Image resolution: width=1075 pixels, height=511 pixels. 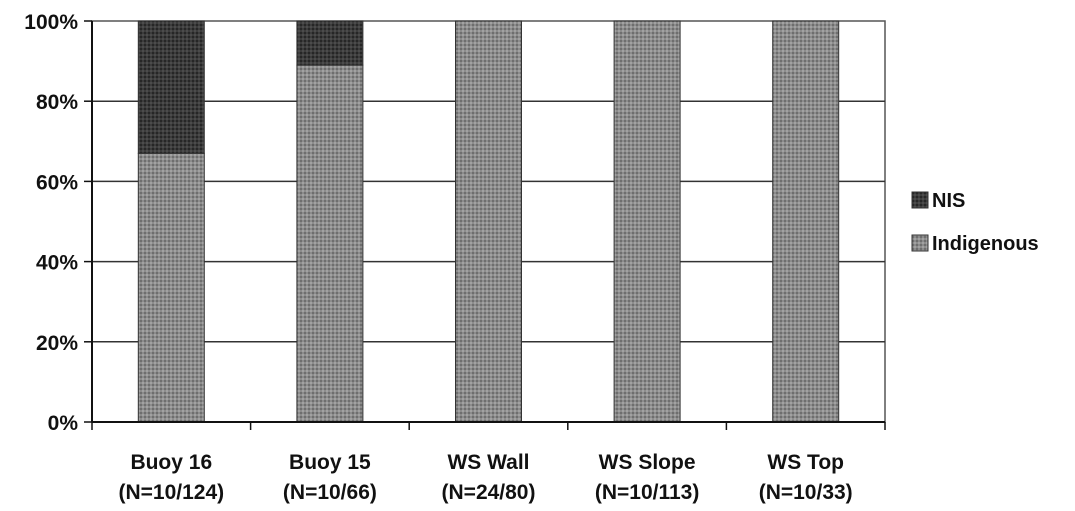 I want to click on x-category-label: WS Top, so click(x=805, y=462).